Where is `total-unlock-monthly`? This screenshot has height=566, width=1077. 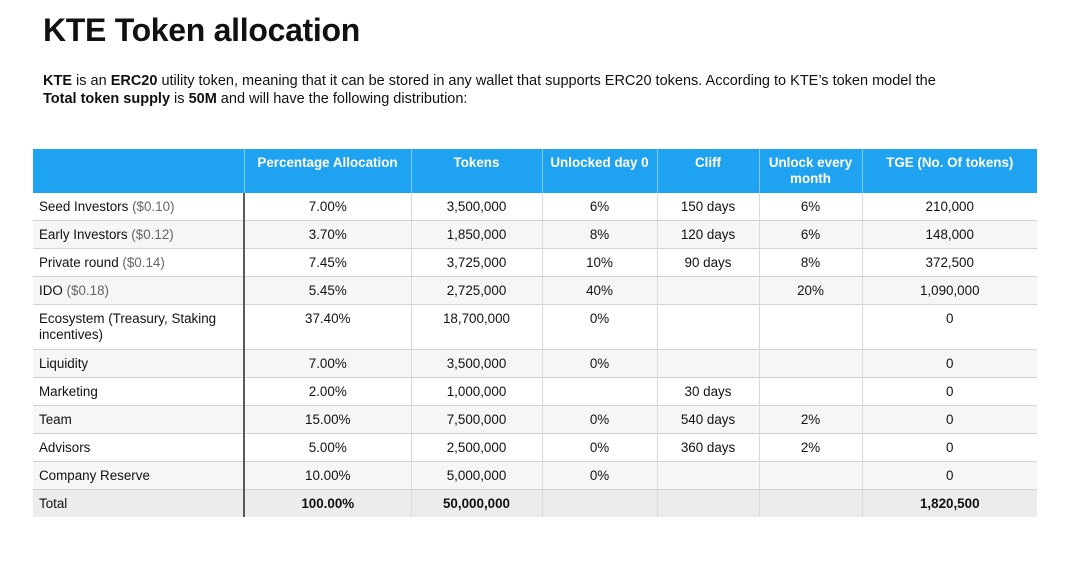
total-unlock-monthly is located at coordinates (810, 503).